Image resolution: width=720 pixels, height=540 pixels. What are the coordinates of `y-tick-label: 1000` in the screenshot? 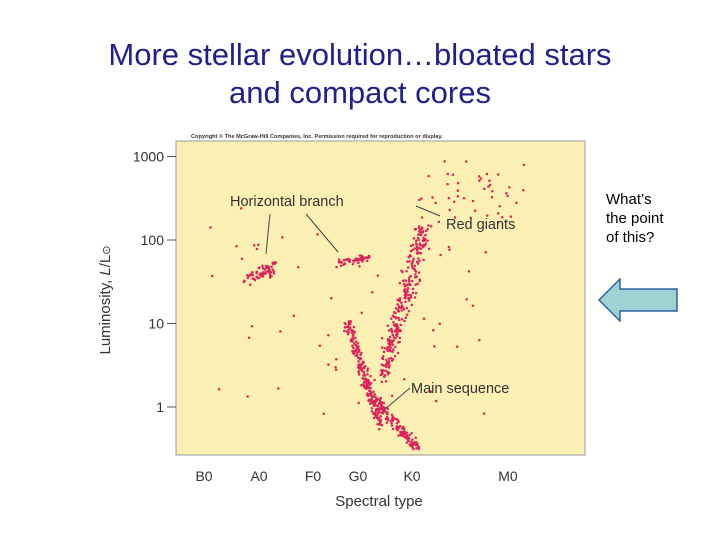 It's located at (148, 157).